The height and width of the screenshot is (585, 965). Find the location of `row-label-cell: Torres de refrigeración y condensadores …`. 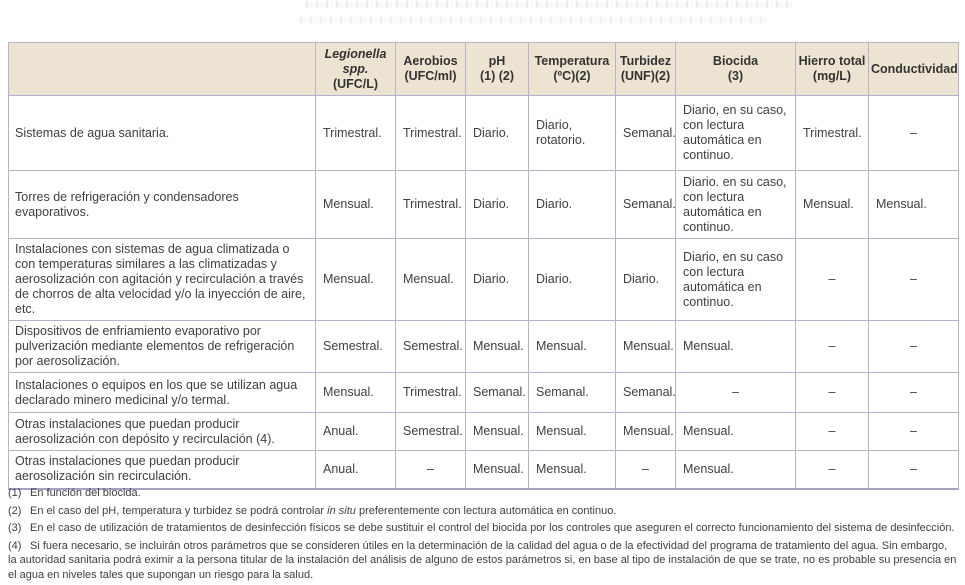

row-label-cell: Torres de refrigeración y condensadores … is located at coordinates (162, 204).